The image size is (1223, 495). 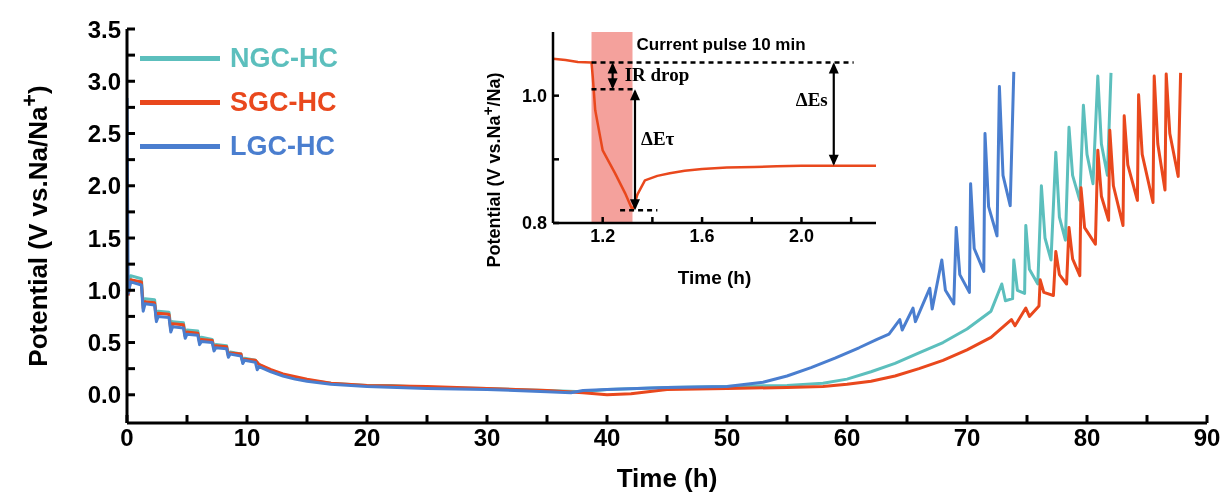 I want to click on line-series, so click(x=714, y=134).